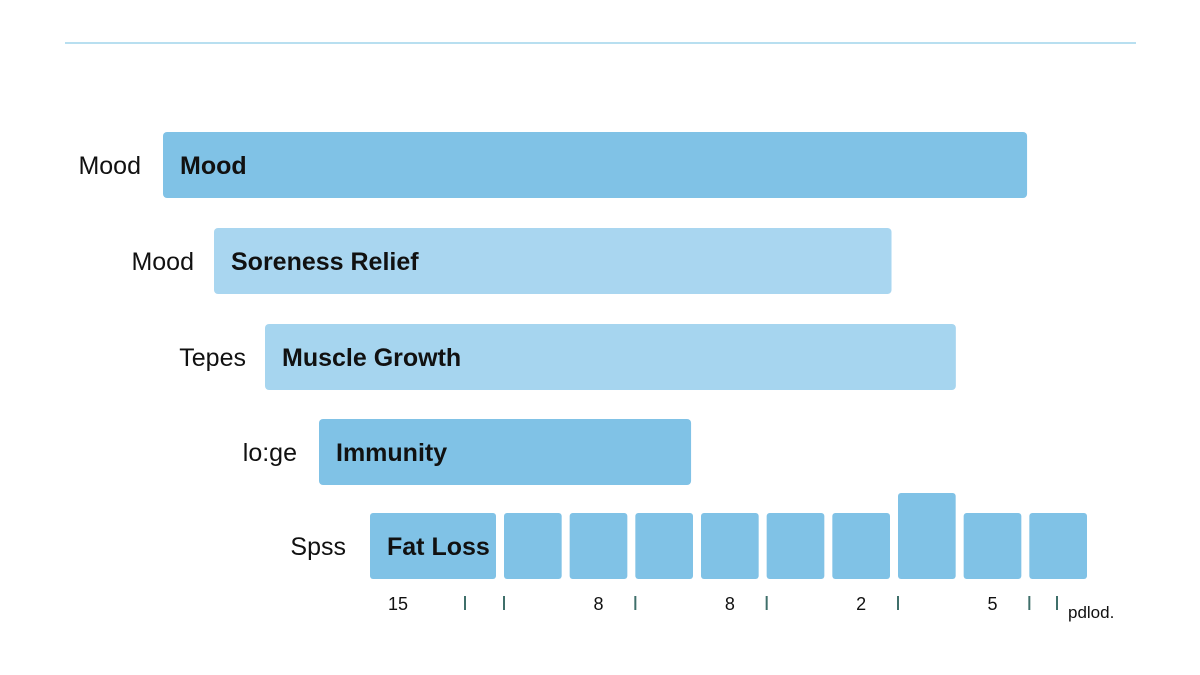 This screenshot has width=1200, height=675. Describe the element at coordinates (318, 547) in the screenshot. I see `category-label: Spss` at that location.